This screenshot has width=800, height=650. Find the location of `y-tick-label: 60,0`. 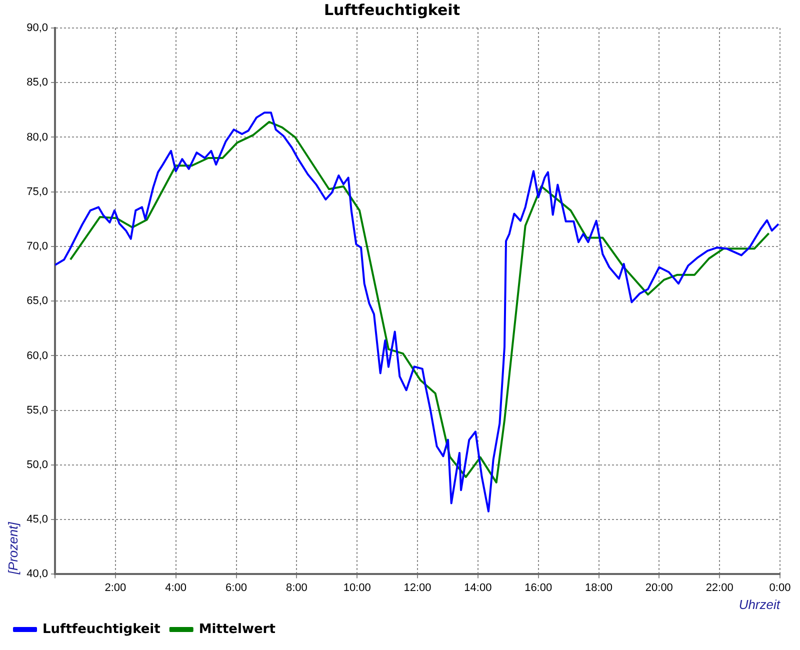

y-tick-label: 60,0 is located at coordinates (37, 356).